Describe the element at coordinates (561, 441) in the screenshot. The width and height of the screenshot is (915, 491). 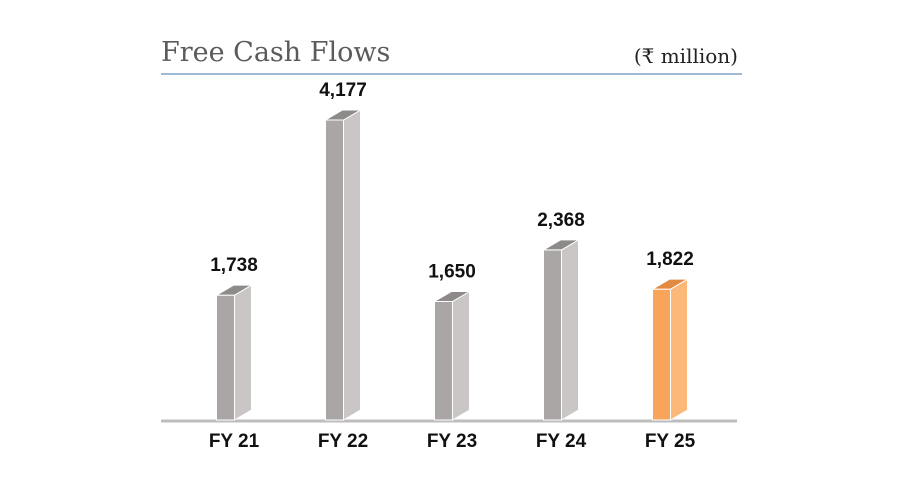
I see `x-tick-label: FY 24` at that location.